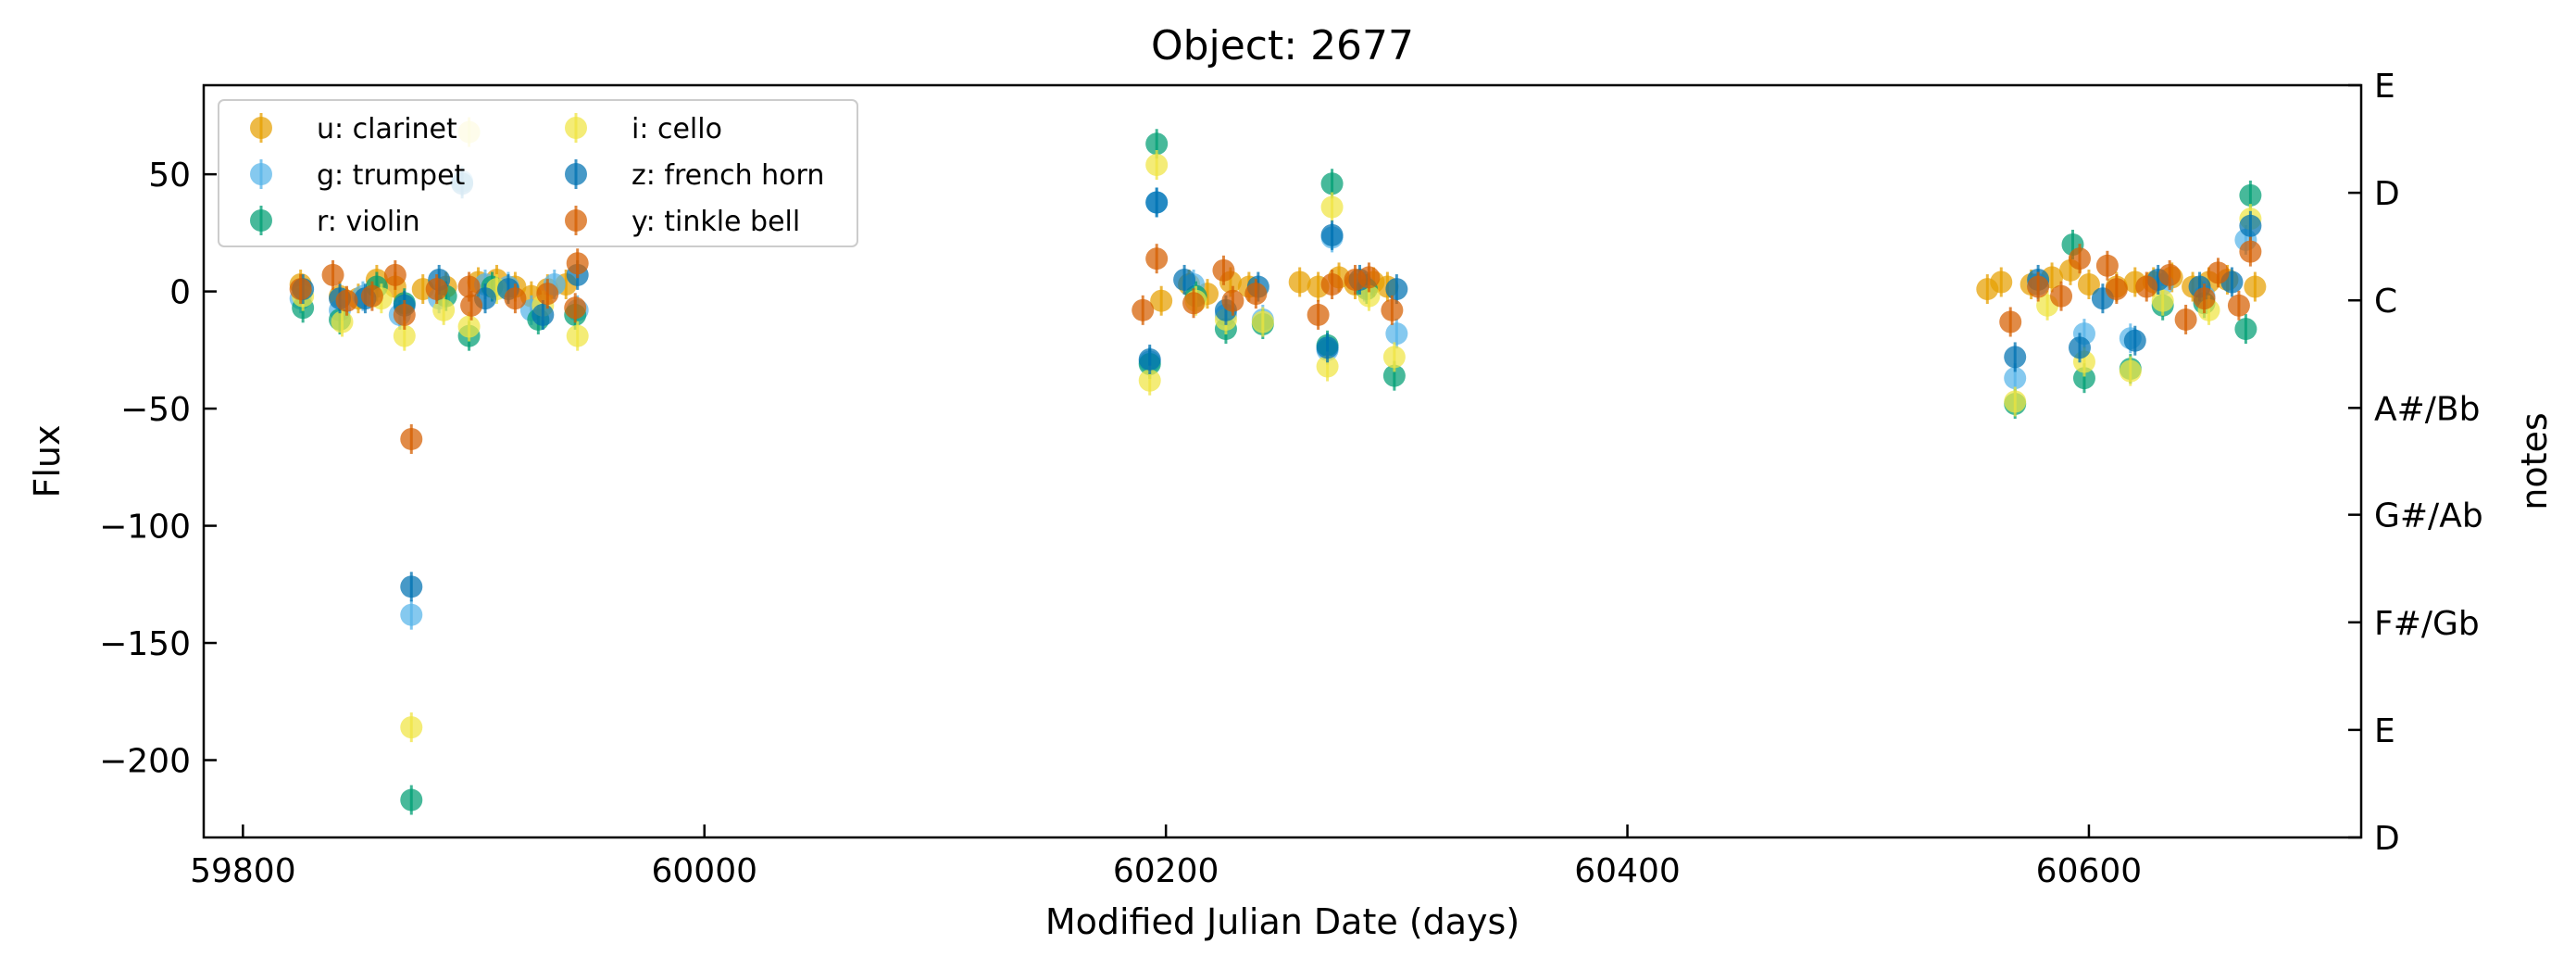  I want to click on x-tick-label: 60000, so click(704, 871).